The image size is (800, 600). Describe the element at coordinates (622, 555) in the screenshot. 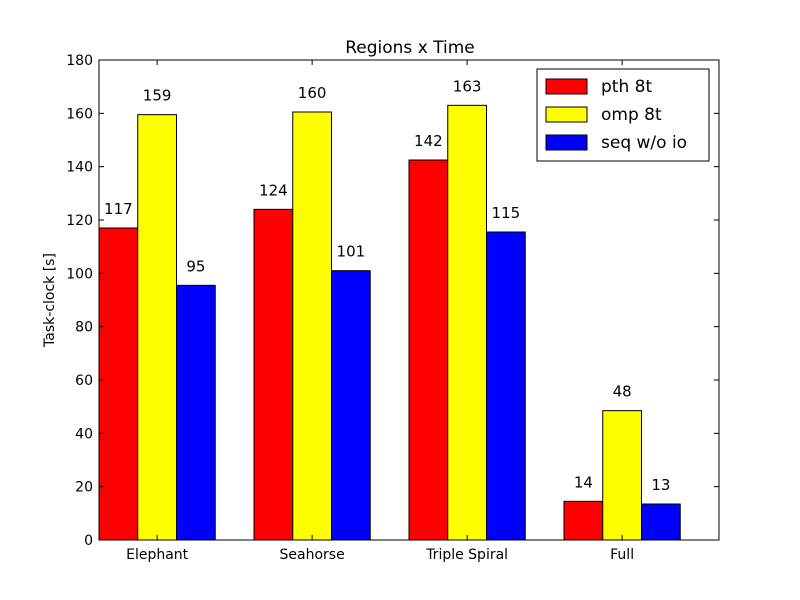

I see `x-tick-label: Full` at that location.